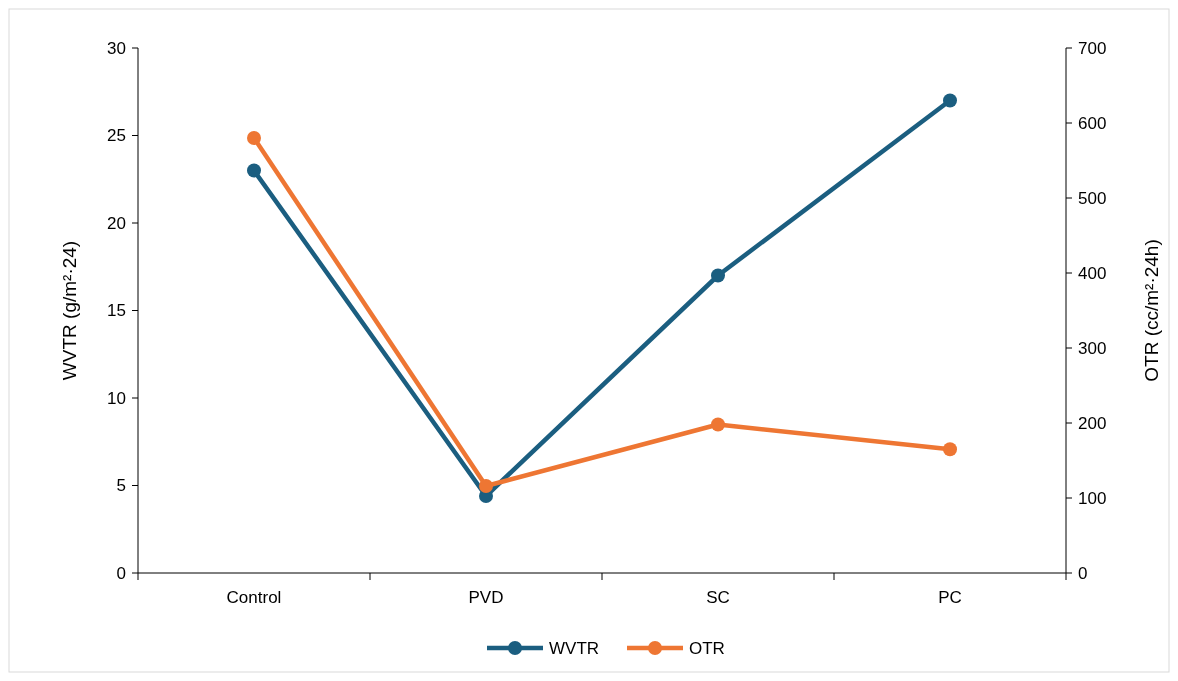 This screenshot has height=681, width=1178. Describe the element at coordinates (1092, 123) in the screenshot. I see `y2-tick-label: 600` at that location.